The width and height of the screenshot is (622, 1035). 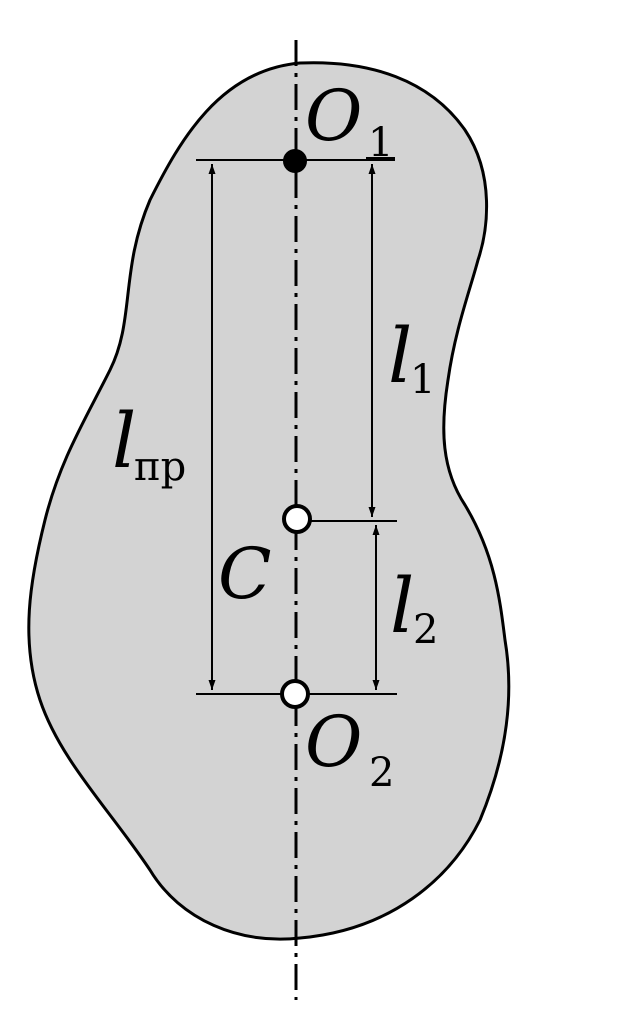 What do you see at coordinates (402, 605) in the screenshot?
I see `label-l2: l` at bounding box center [402, 605].